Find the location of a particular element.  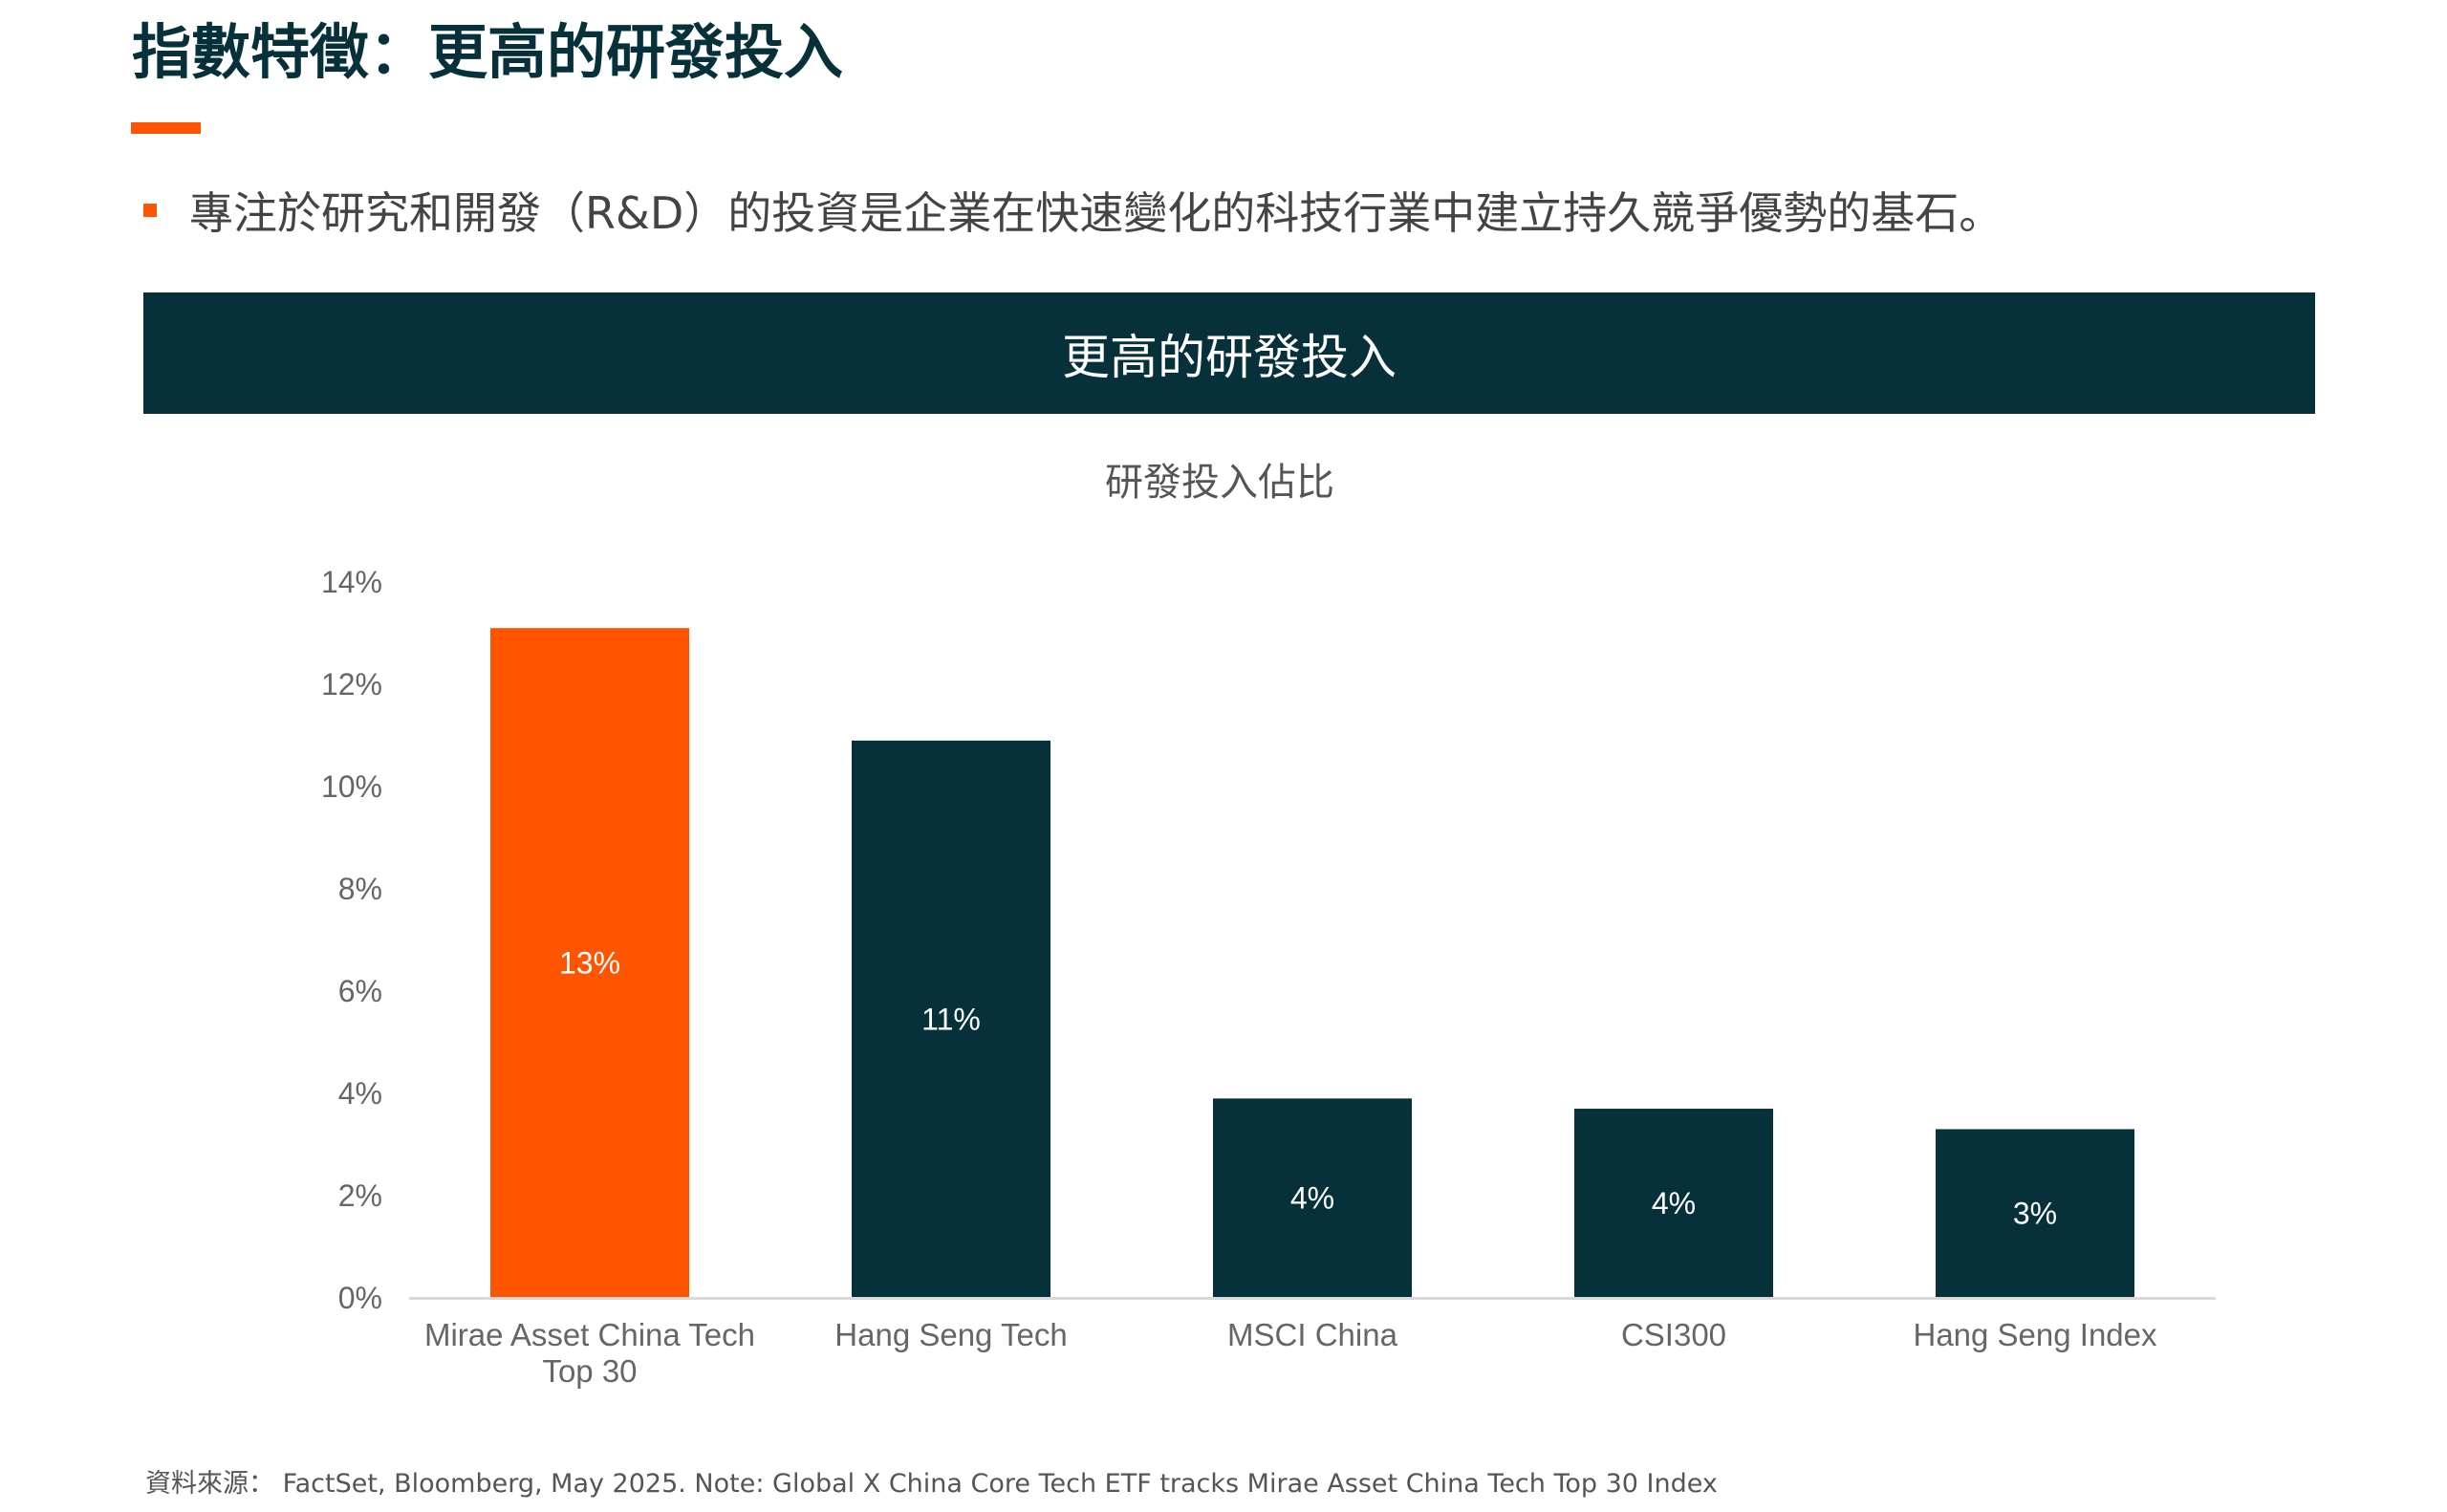

x-tick-label: MSCI China is located at coordinates (1312, 1334).